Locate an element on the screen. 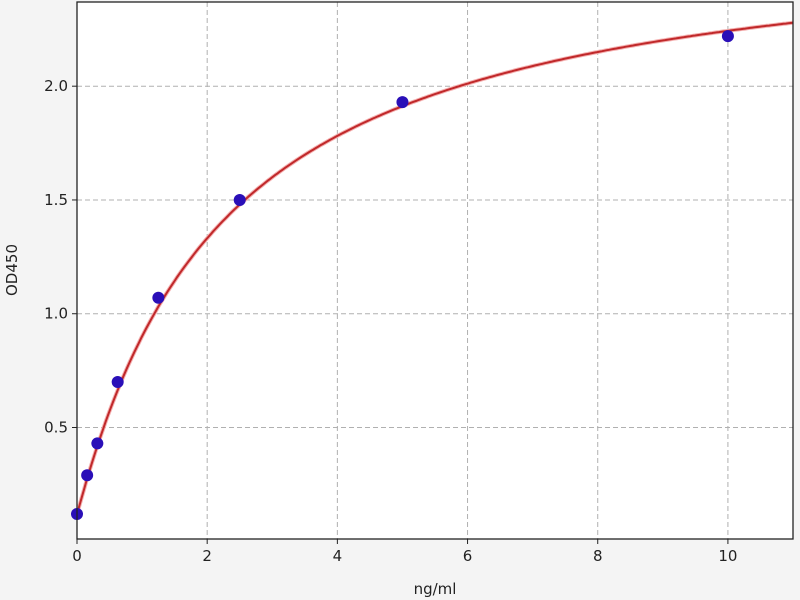 This screenshot has height=600, width=800. y-axis: 0.5 1.0 1.5 2.0 is located at coordinates (60, 257).